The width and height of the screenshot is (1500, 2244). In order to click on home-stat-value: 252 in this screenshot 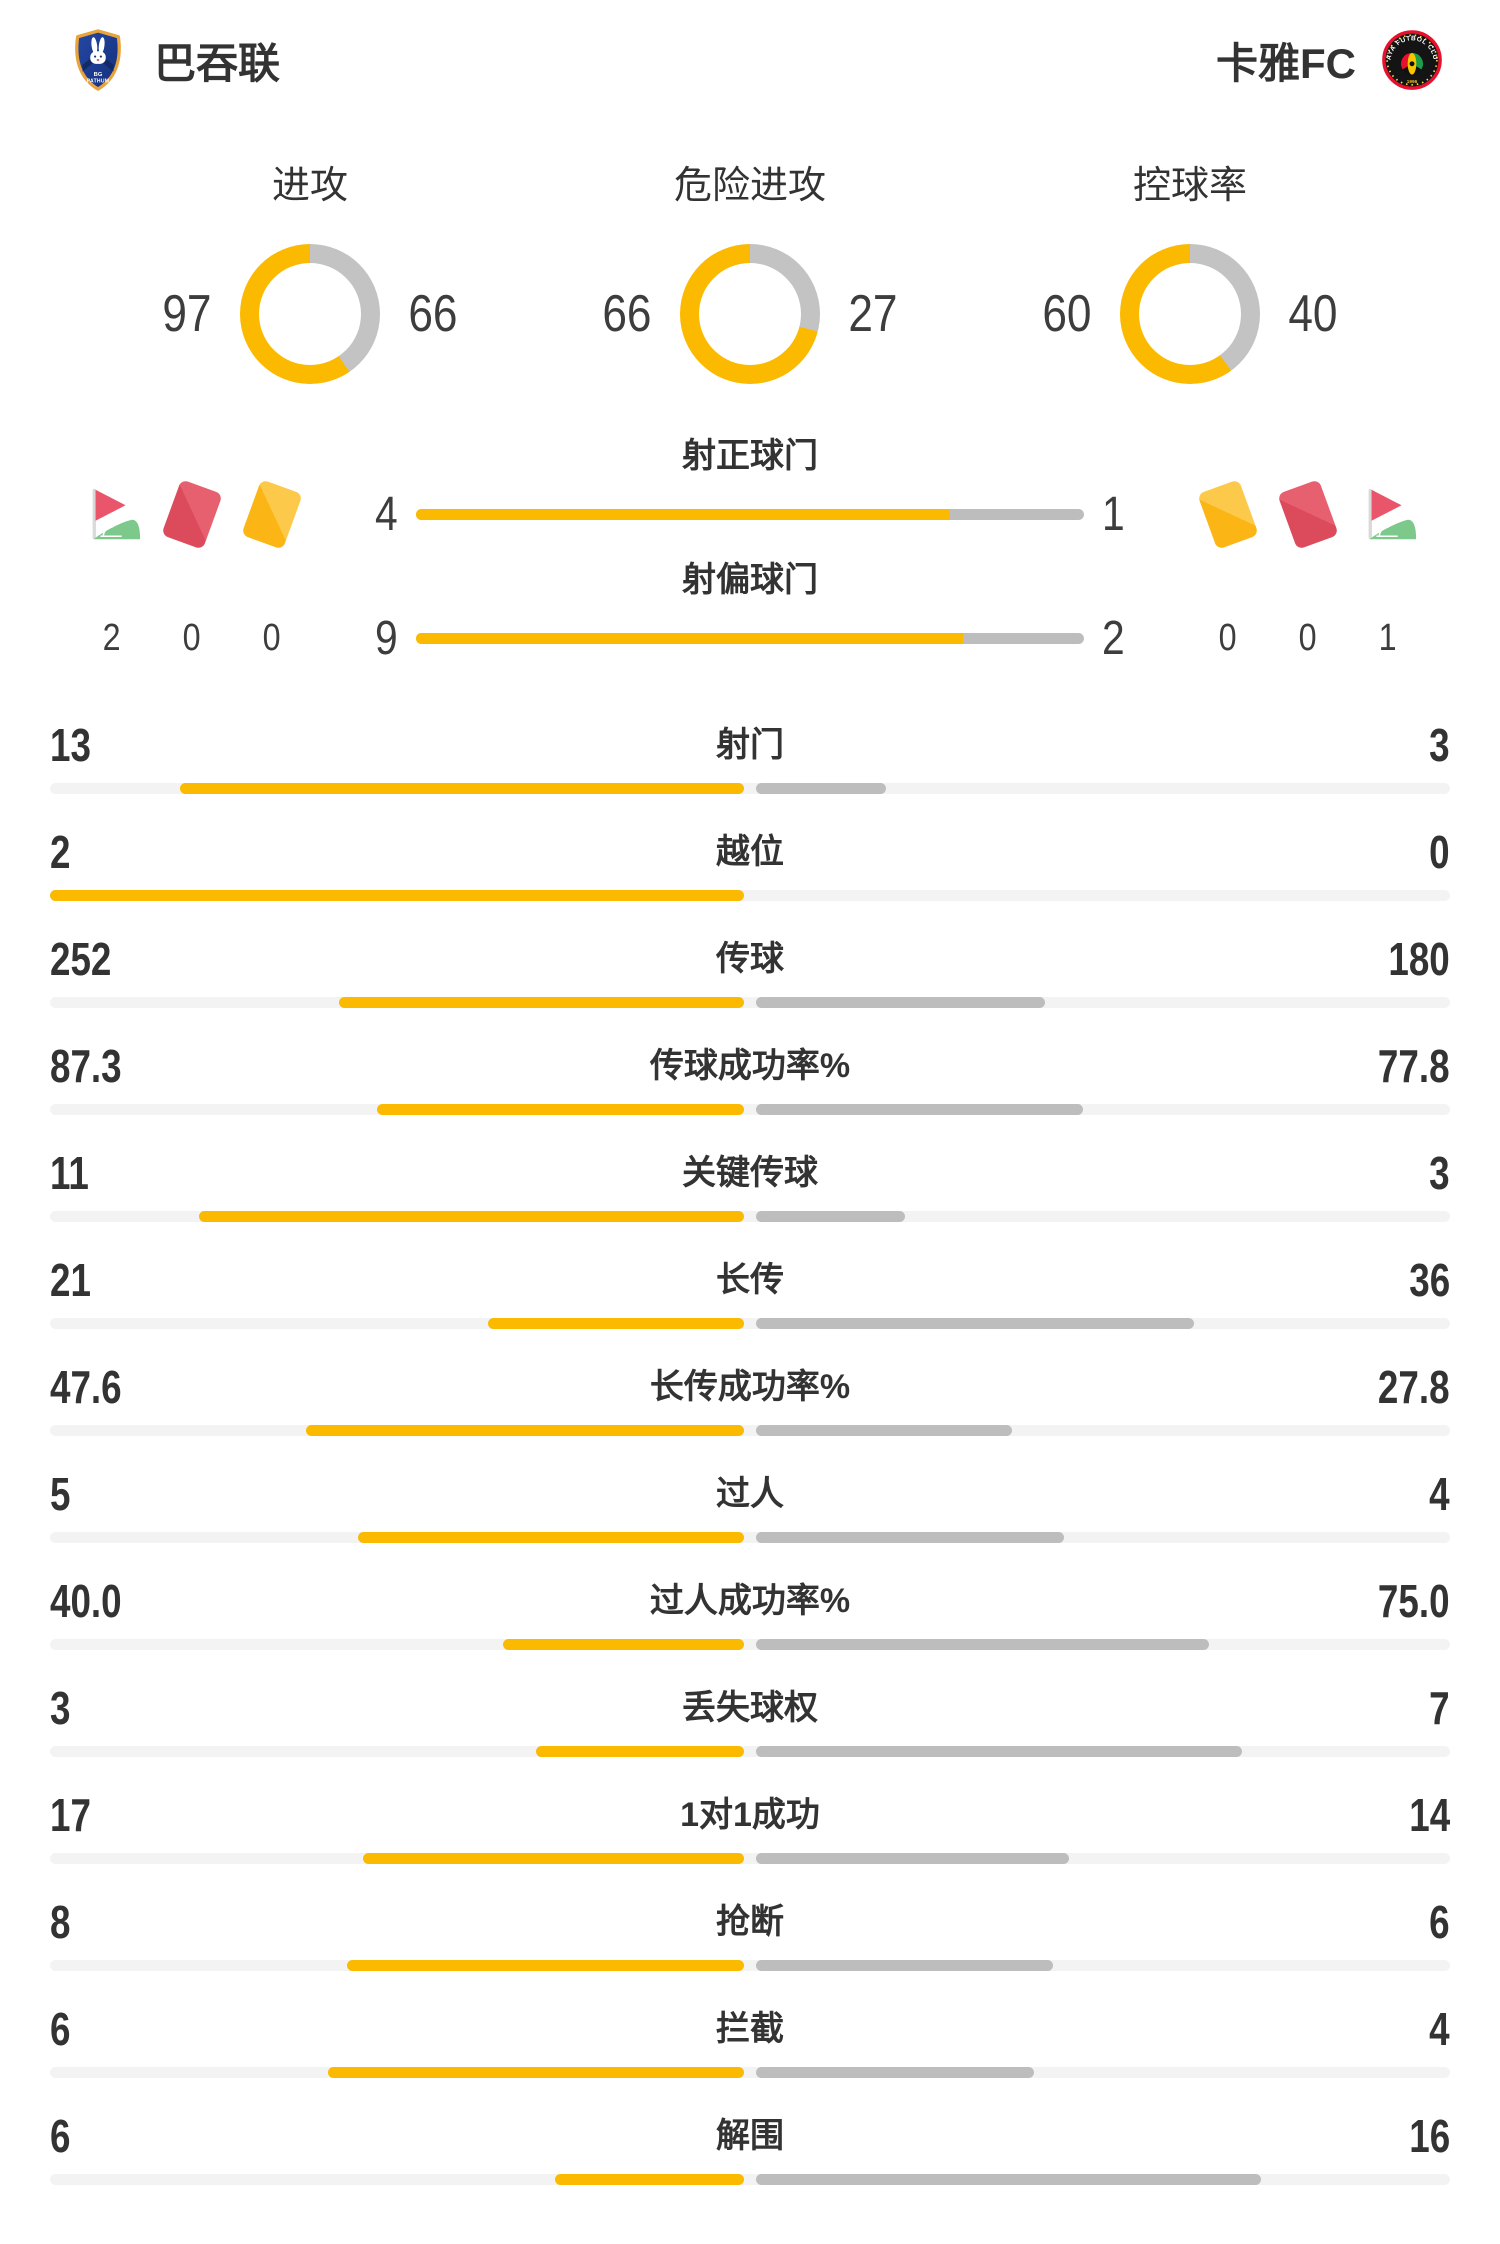, I will do `click(81, 959)`.